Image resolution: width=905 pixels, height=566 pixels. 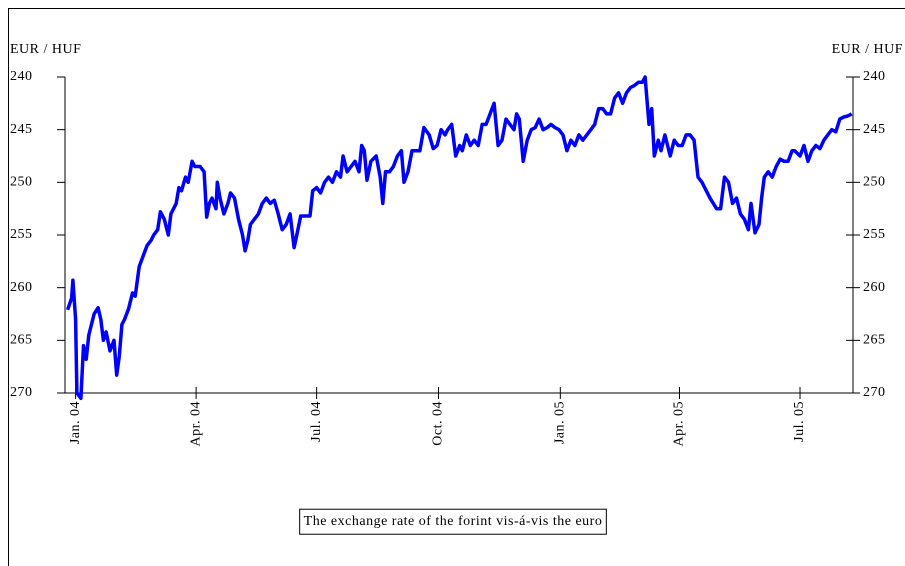 I want to click on y-tick-label: 245, so click(x=21, y=129).